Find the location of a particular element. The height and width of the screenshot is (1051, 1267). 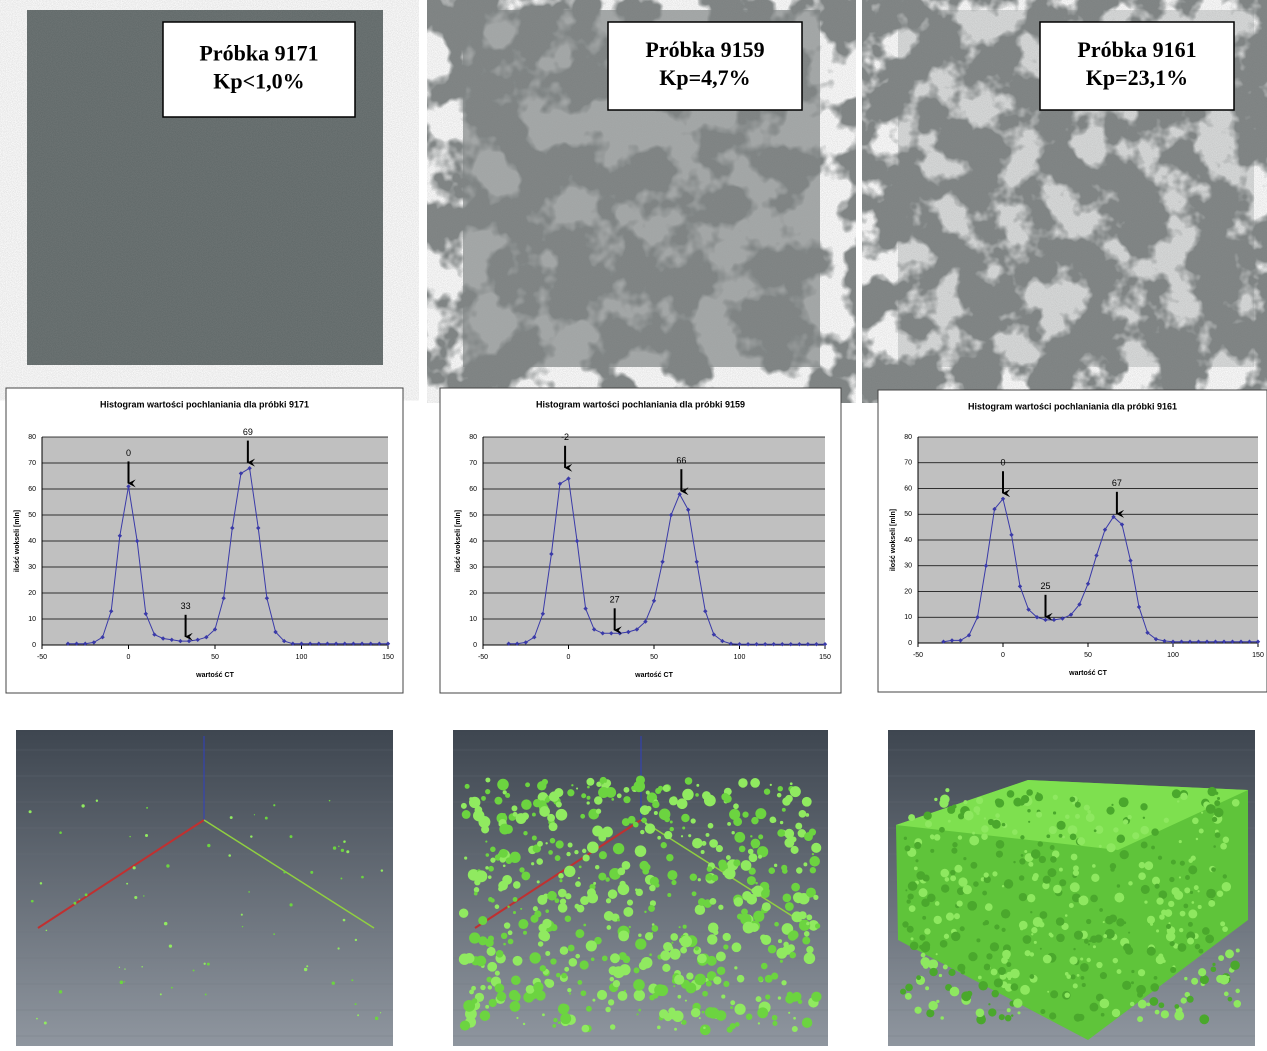

x-tick-label: 100 is located at coordinates (1173, 655).